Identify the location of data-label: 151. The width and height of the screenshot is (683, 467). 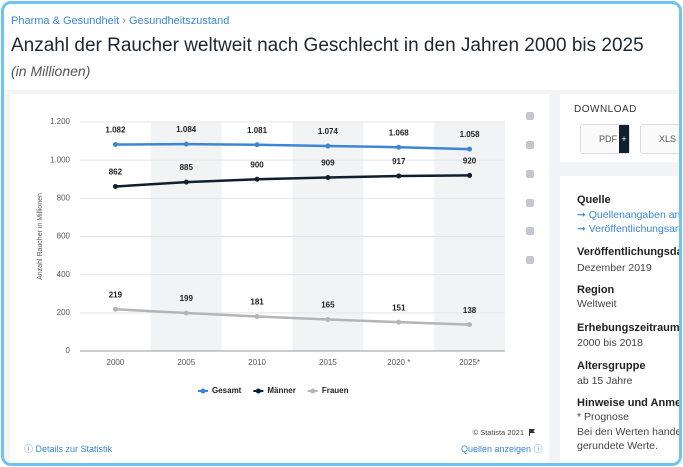
(399, 307).